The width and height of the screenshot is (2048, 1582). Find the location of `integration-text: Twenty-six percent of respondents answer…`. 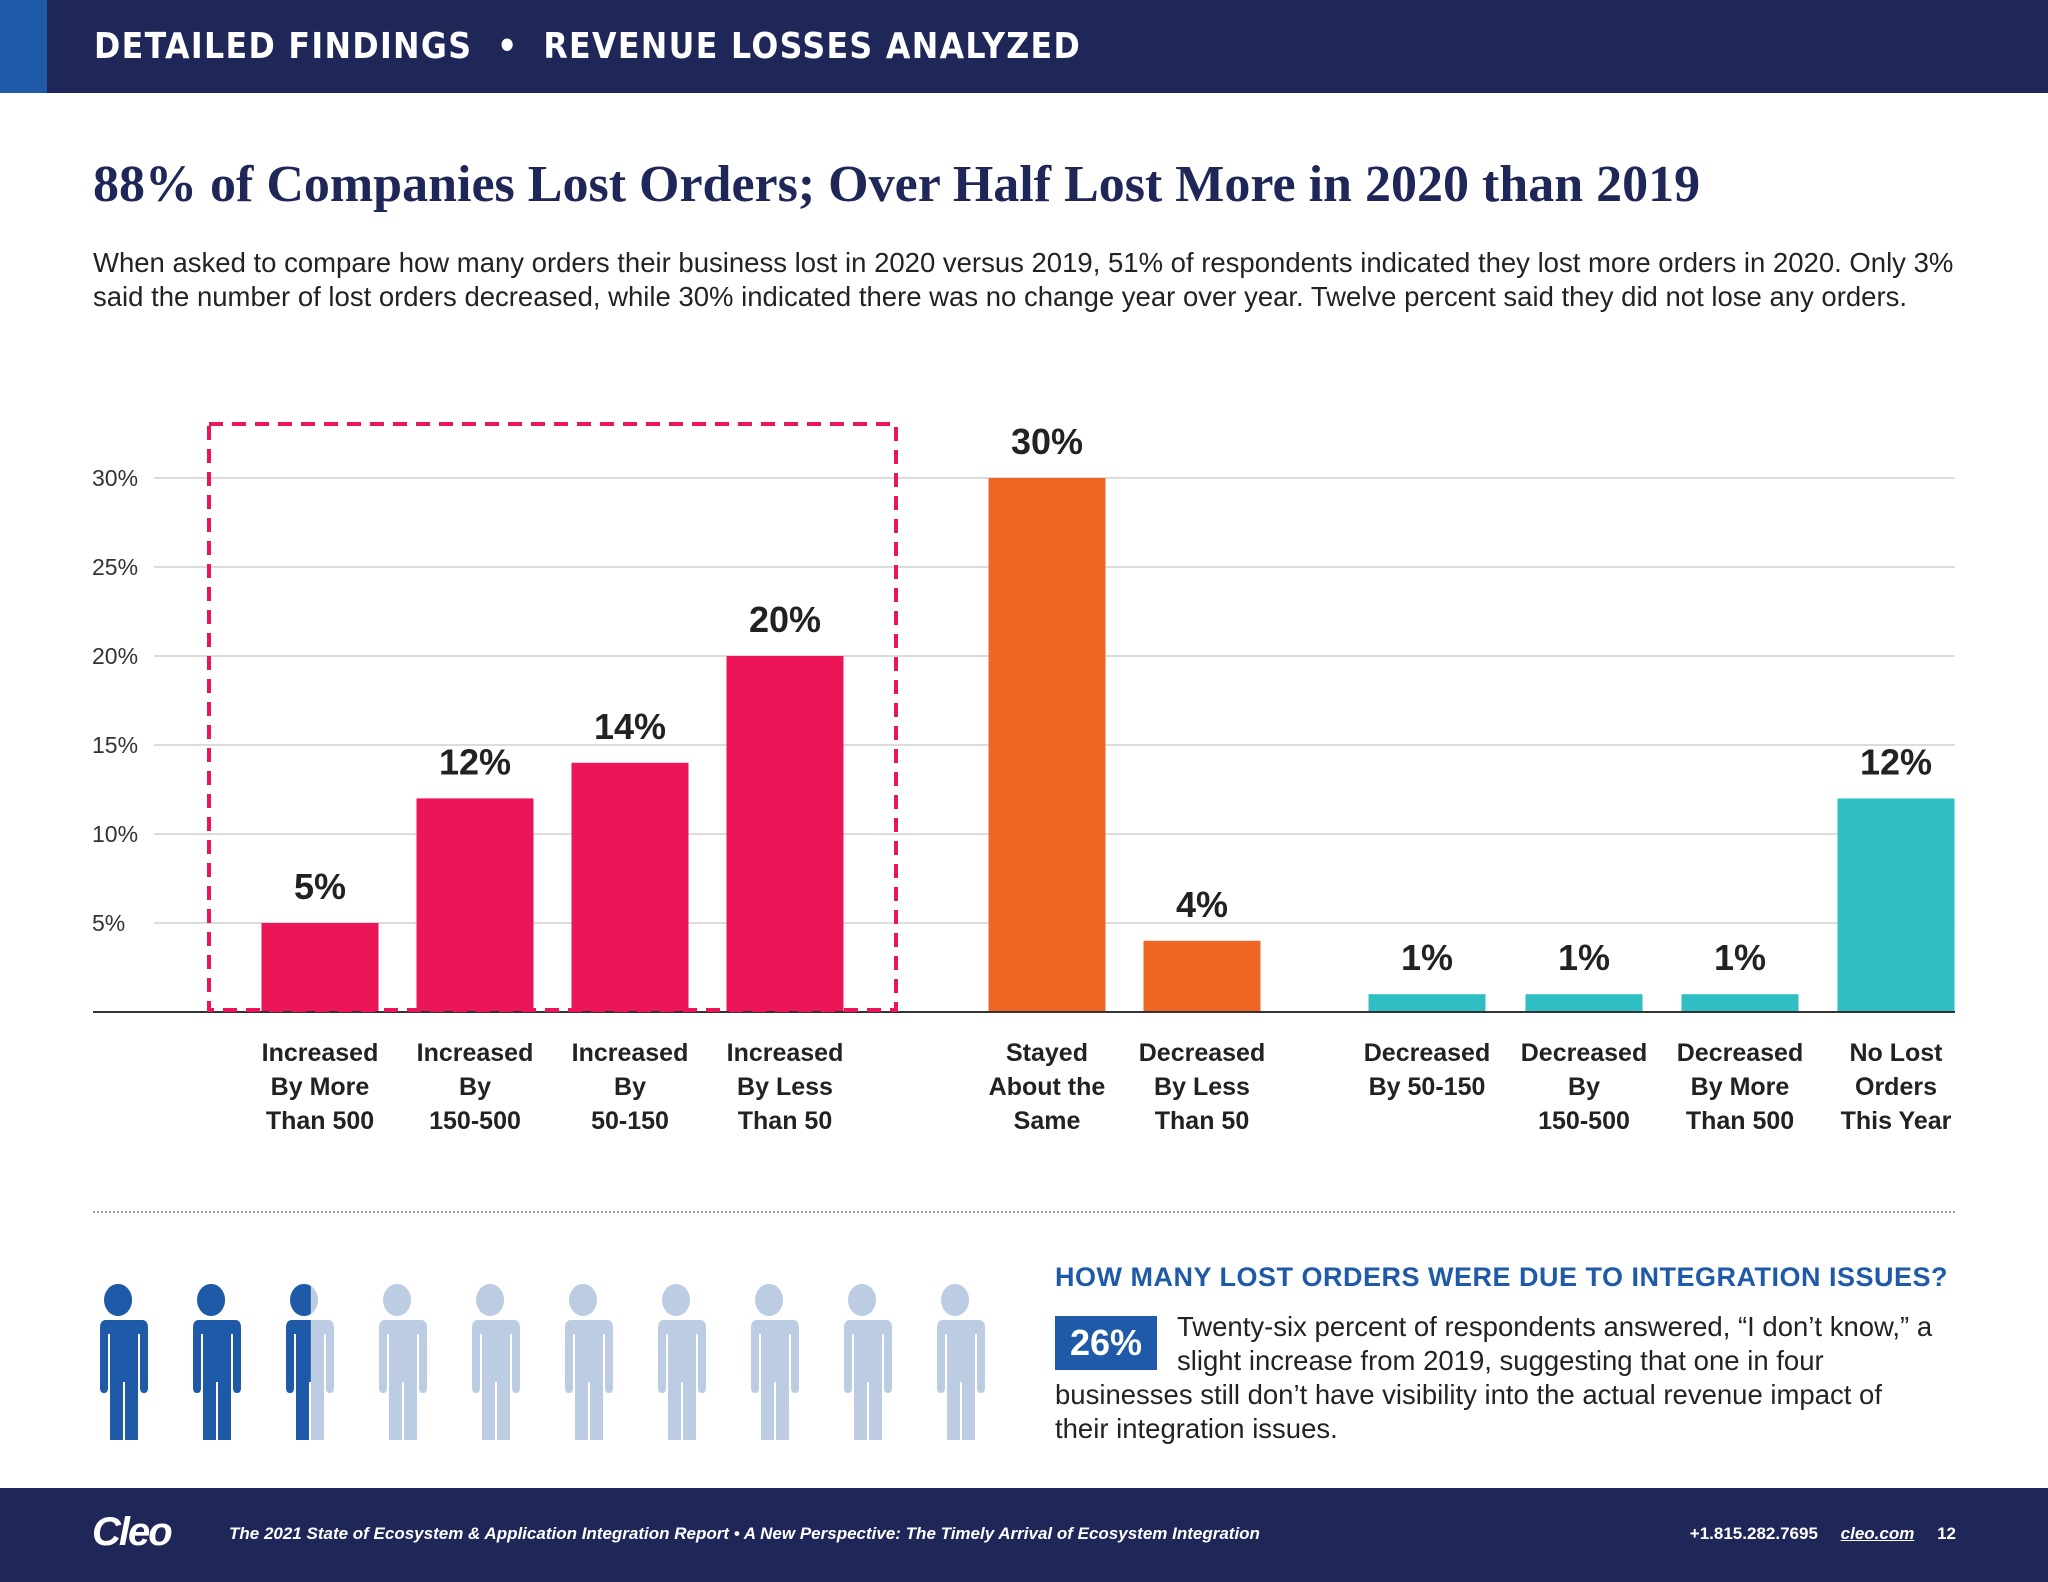

integration-text: Twenty-six percent of respondents answer… is located at coordinates (1494, 1377).